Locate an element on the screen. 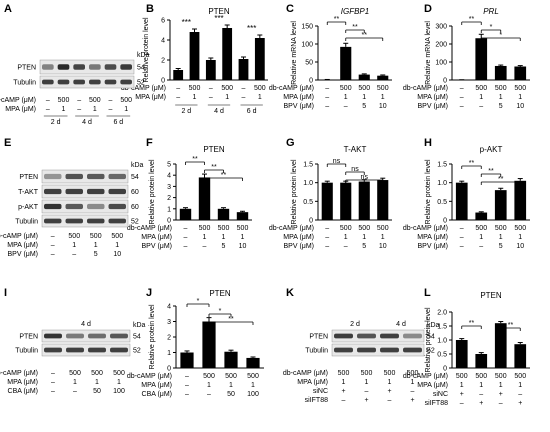  panel-label-e: E is located at coordinates (7, 143).